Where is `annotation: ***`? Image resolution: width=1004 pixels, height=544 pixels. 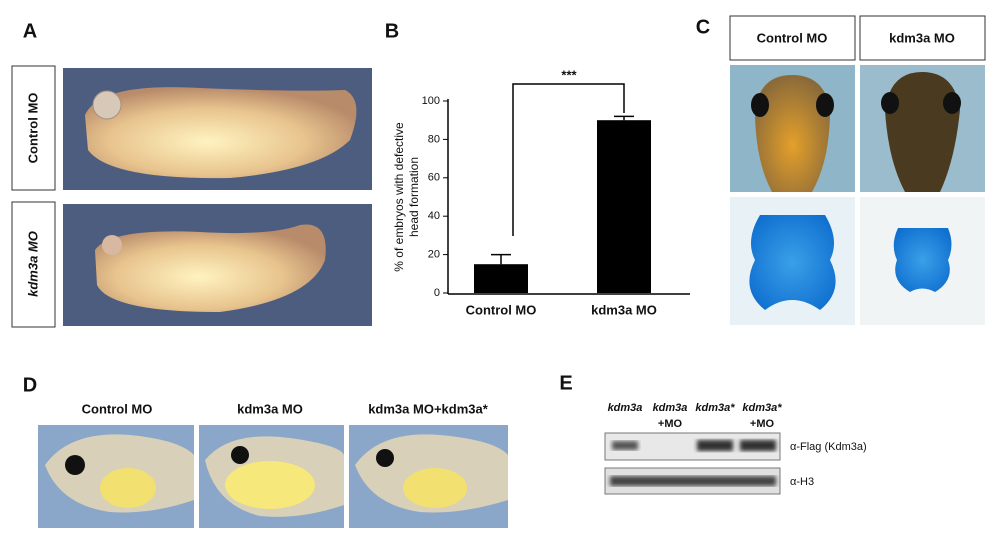 annotation: *** is located at coordinates (569, 74).